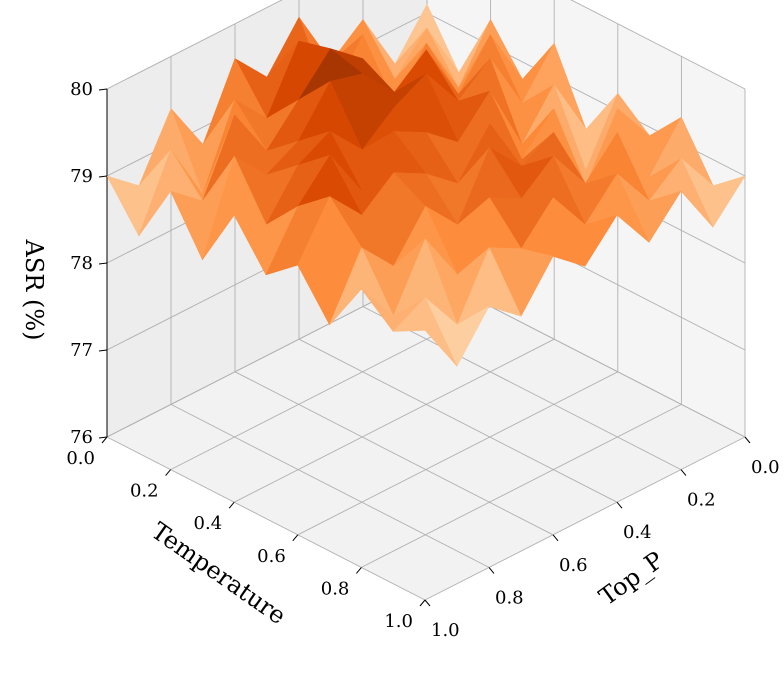 The image size is (784, 673). I want to click on left-wall-grid-line, so click(194, 45).